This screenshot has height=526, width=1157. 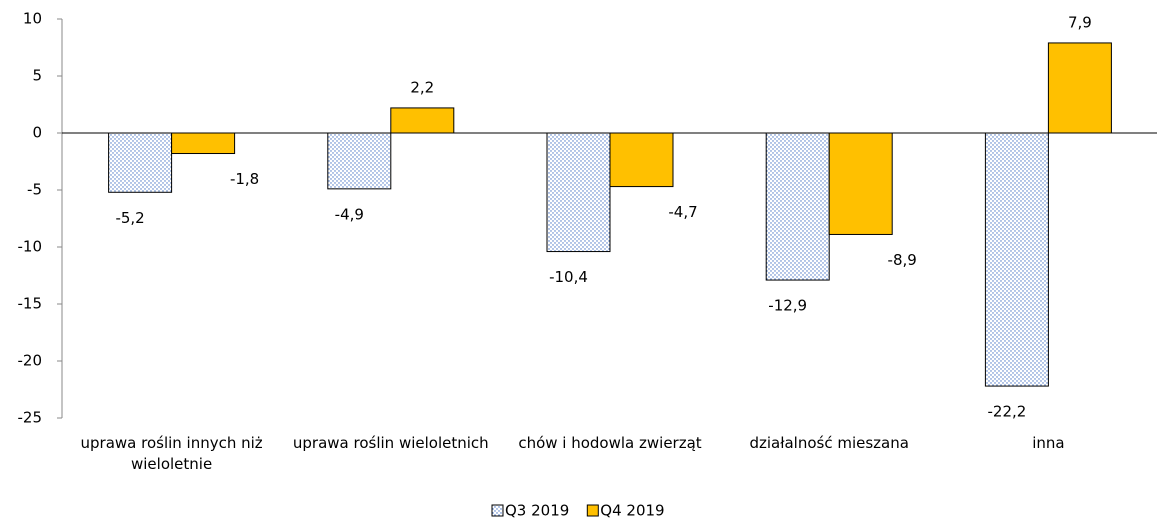 I want to click on x-tick-label: uprawa roślin innych niż wieloletnie, so click(x=171, y=453).